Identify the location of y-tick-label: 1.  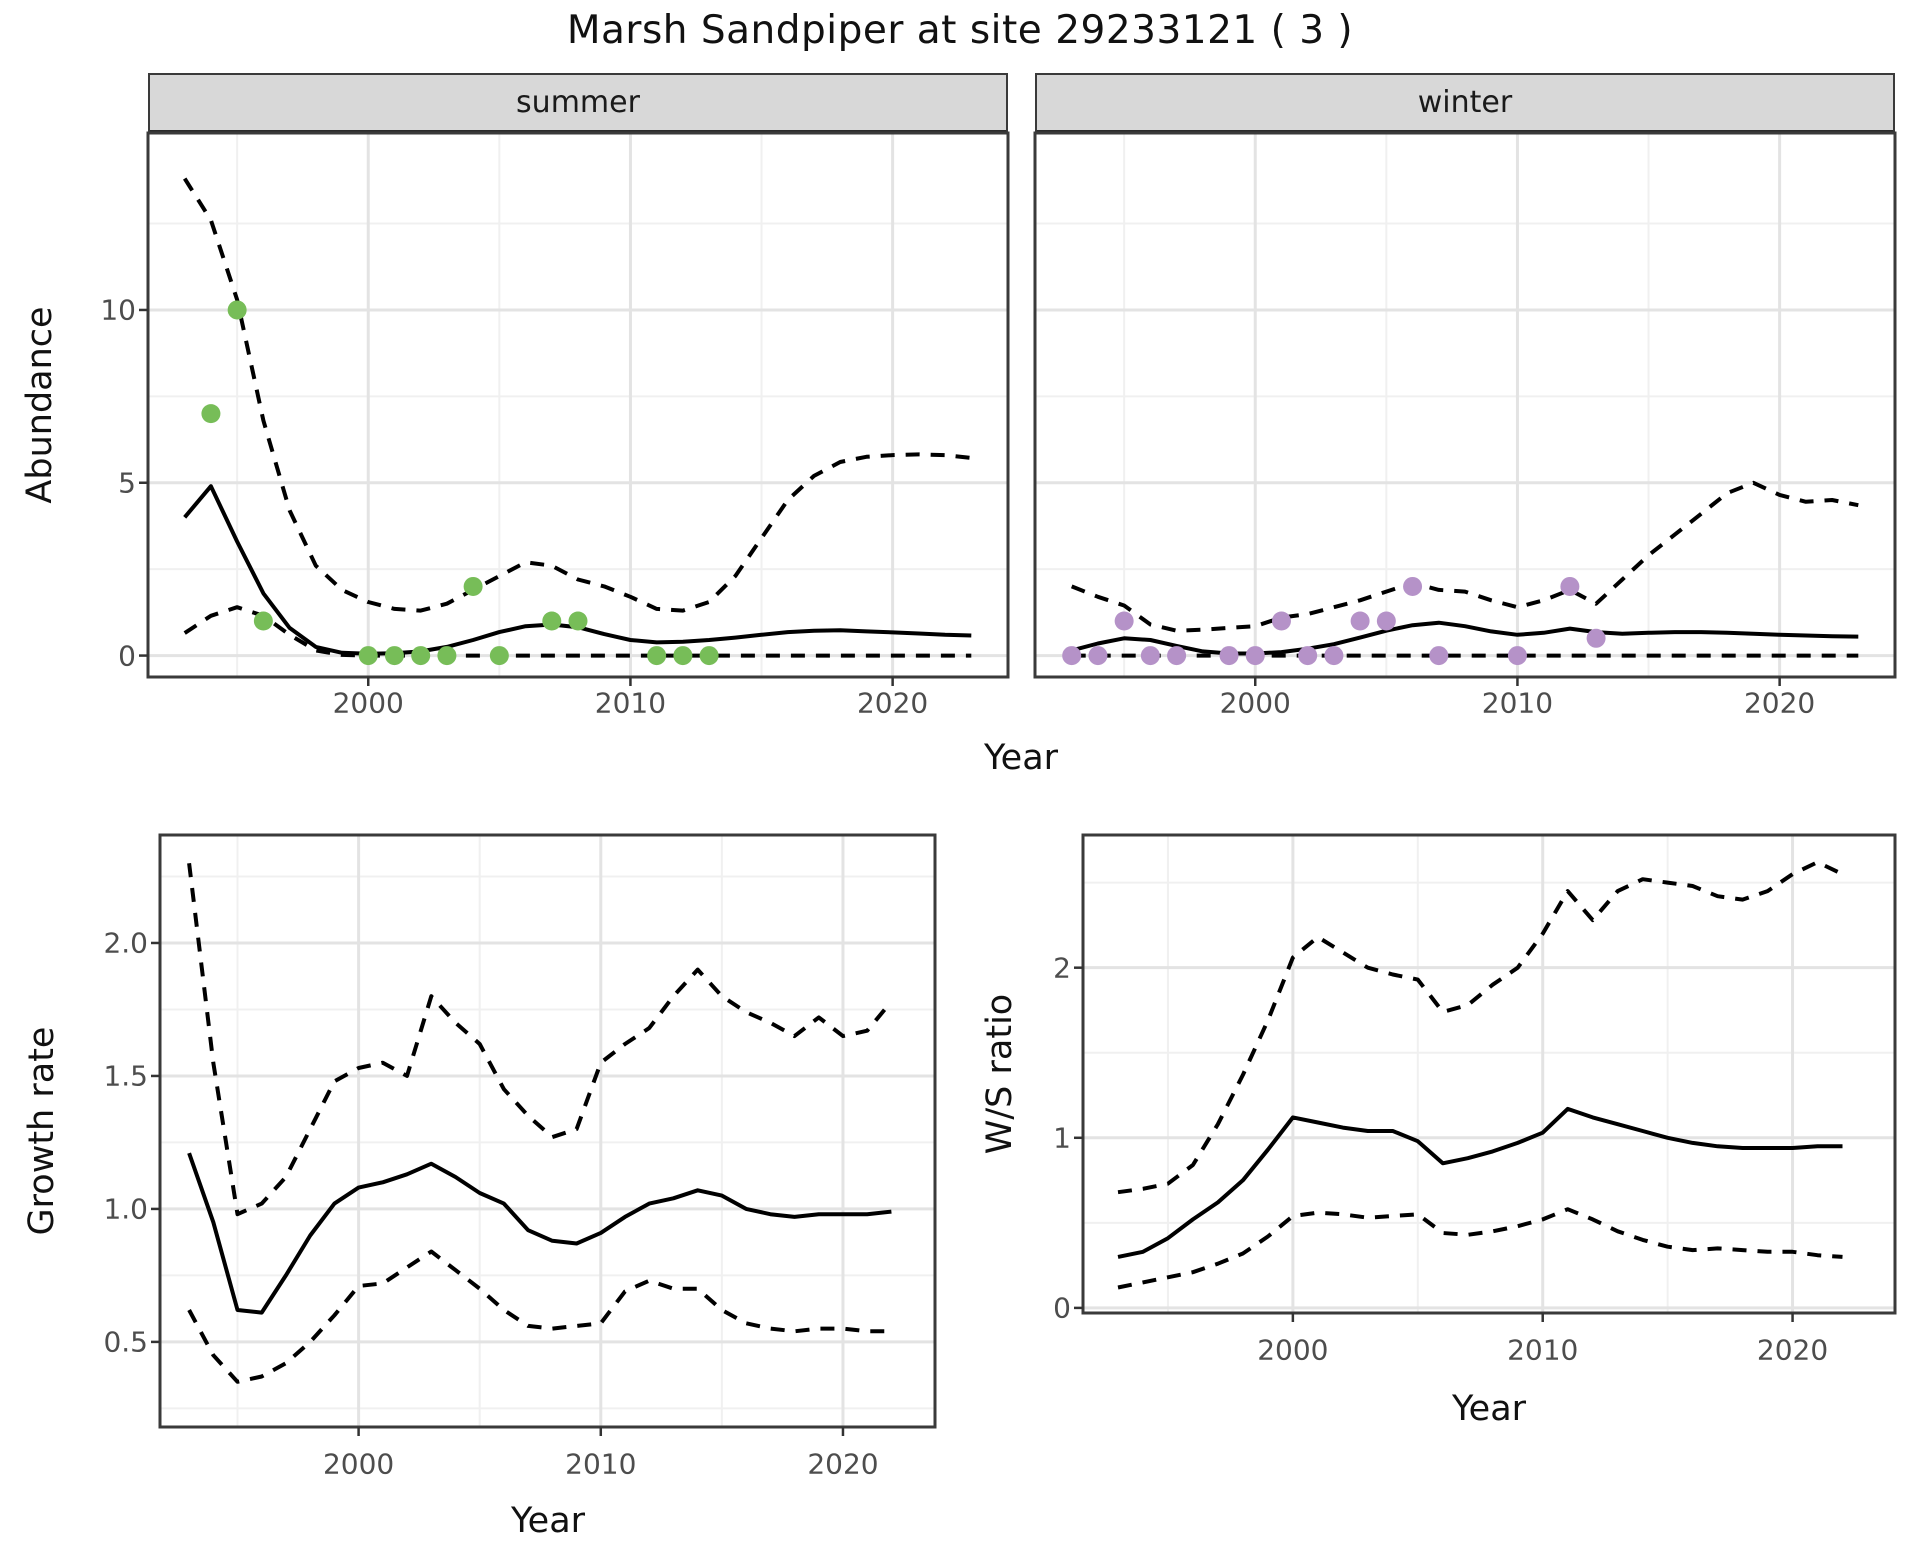
(1062, 1138).